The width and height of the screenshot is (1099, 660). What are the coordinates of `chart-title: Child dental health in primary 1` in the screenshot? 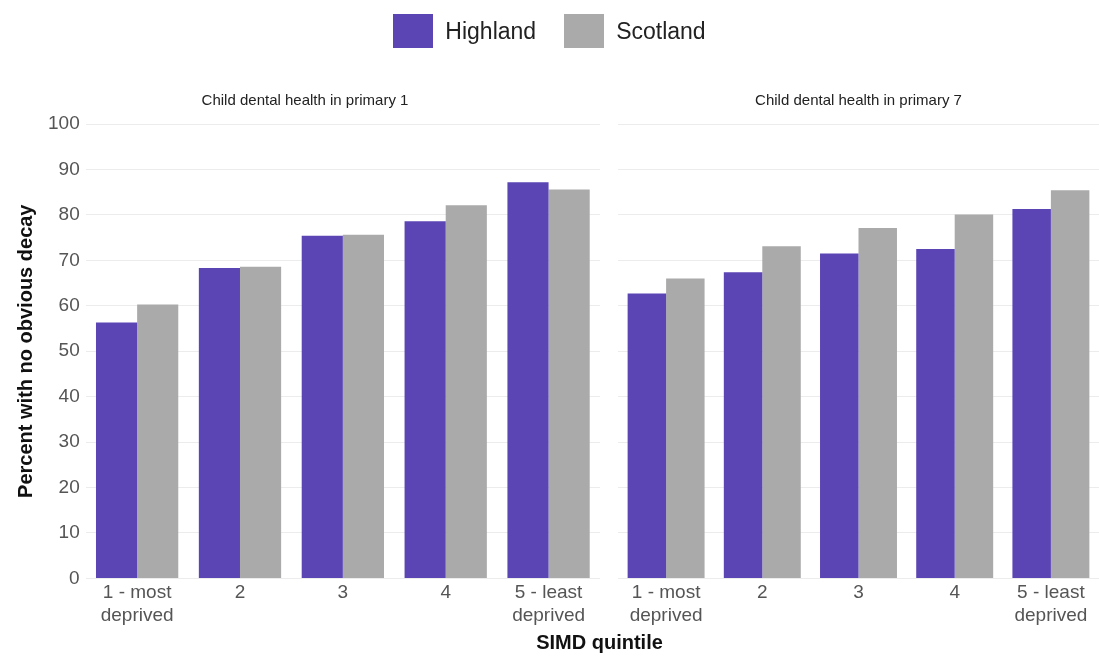 It's located at (305, 100).